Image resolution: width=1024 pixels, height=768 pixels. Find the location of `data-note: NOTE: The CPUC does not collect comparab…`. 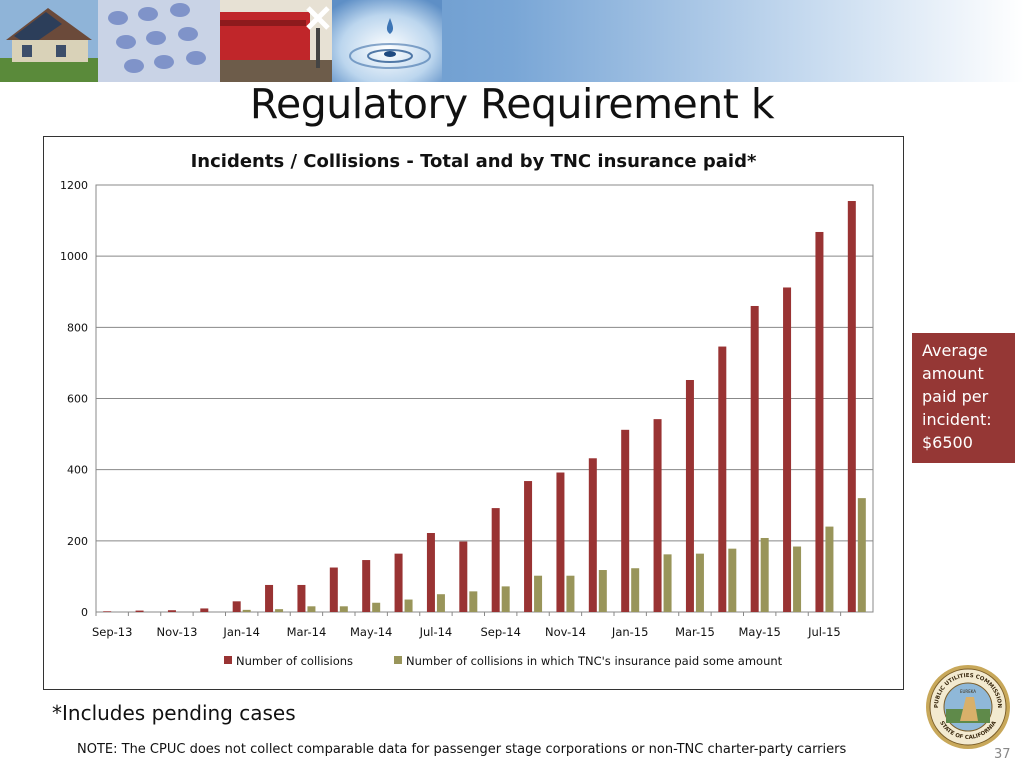

data-note: NOTE: The CPUC does not collect comparab… is located at coordinates (462, 749).